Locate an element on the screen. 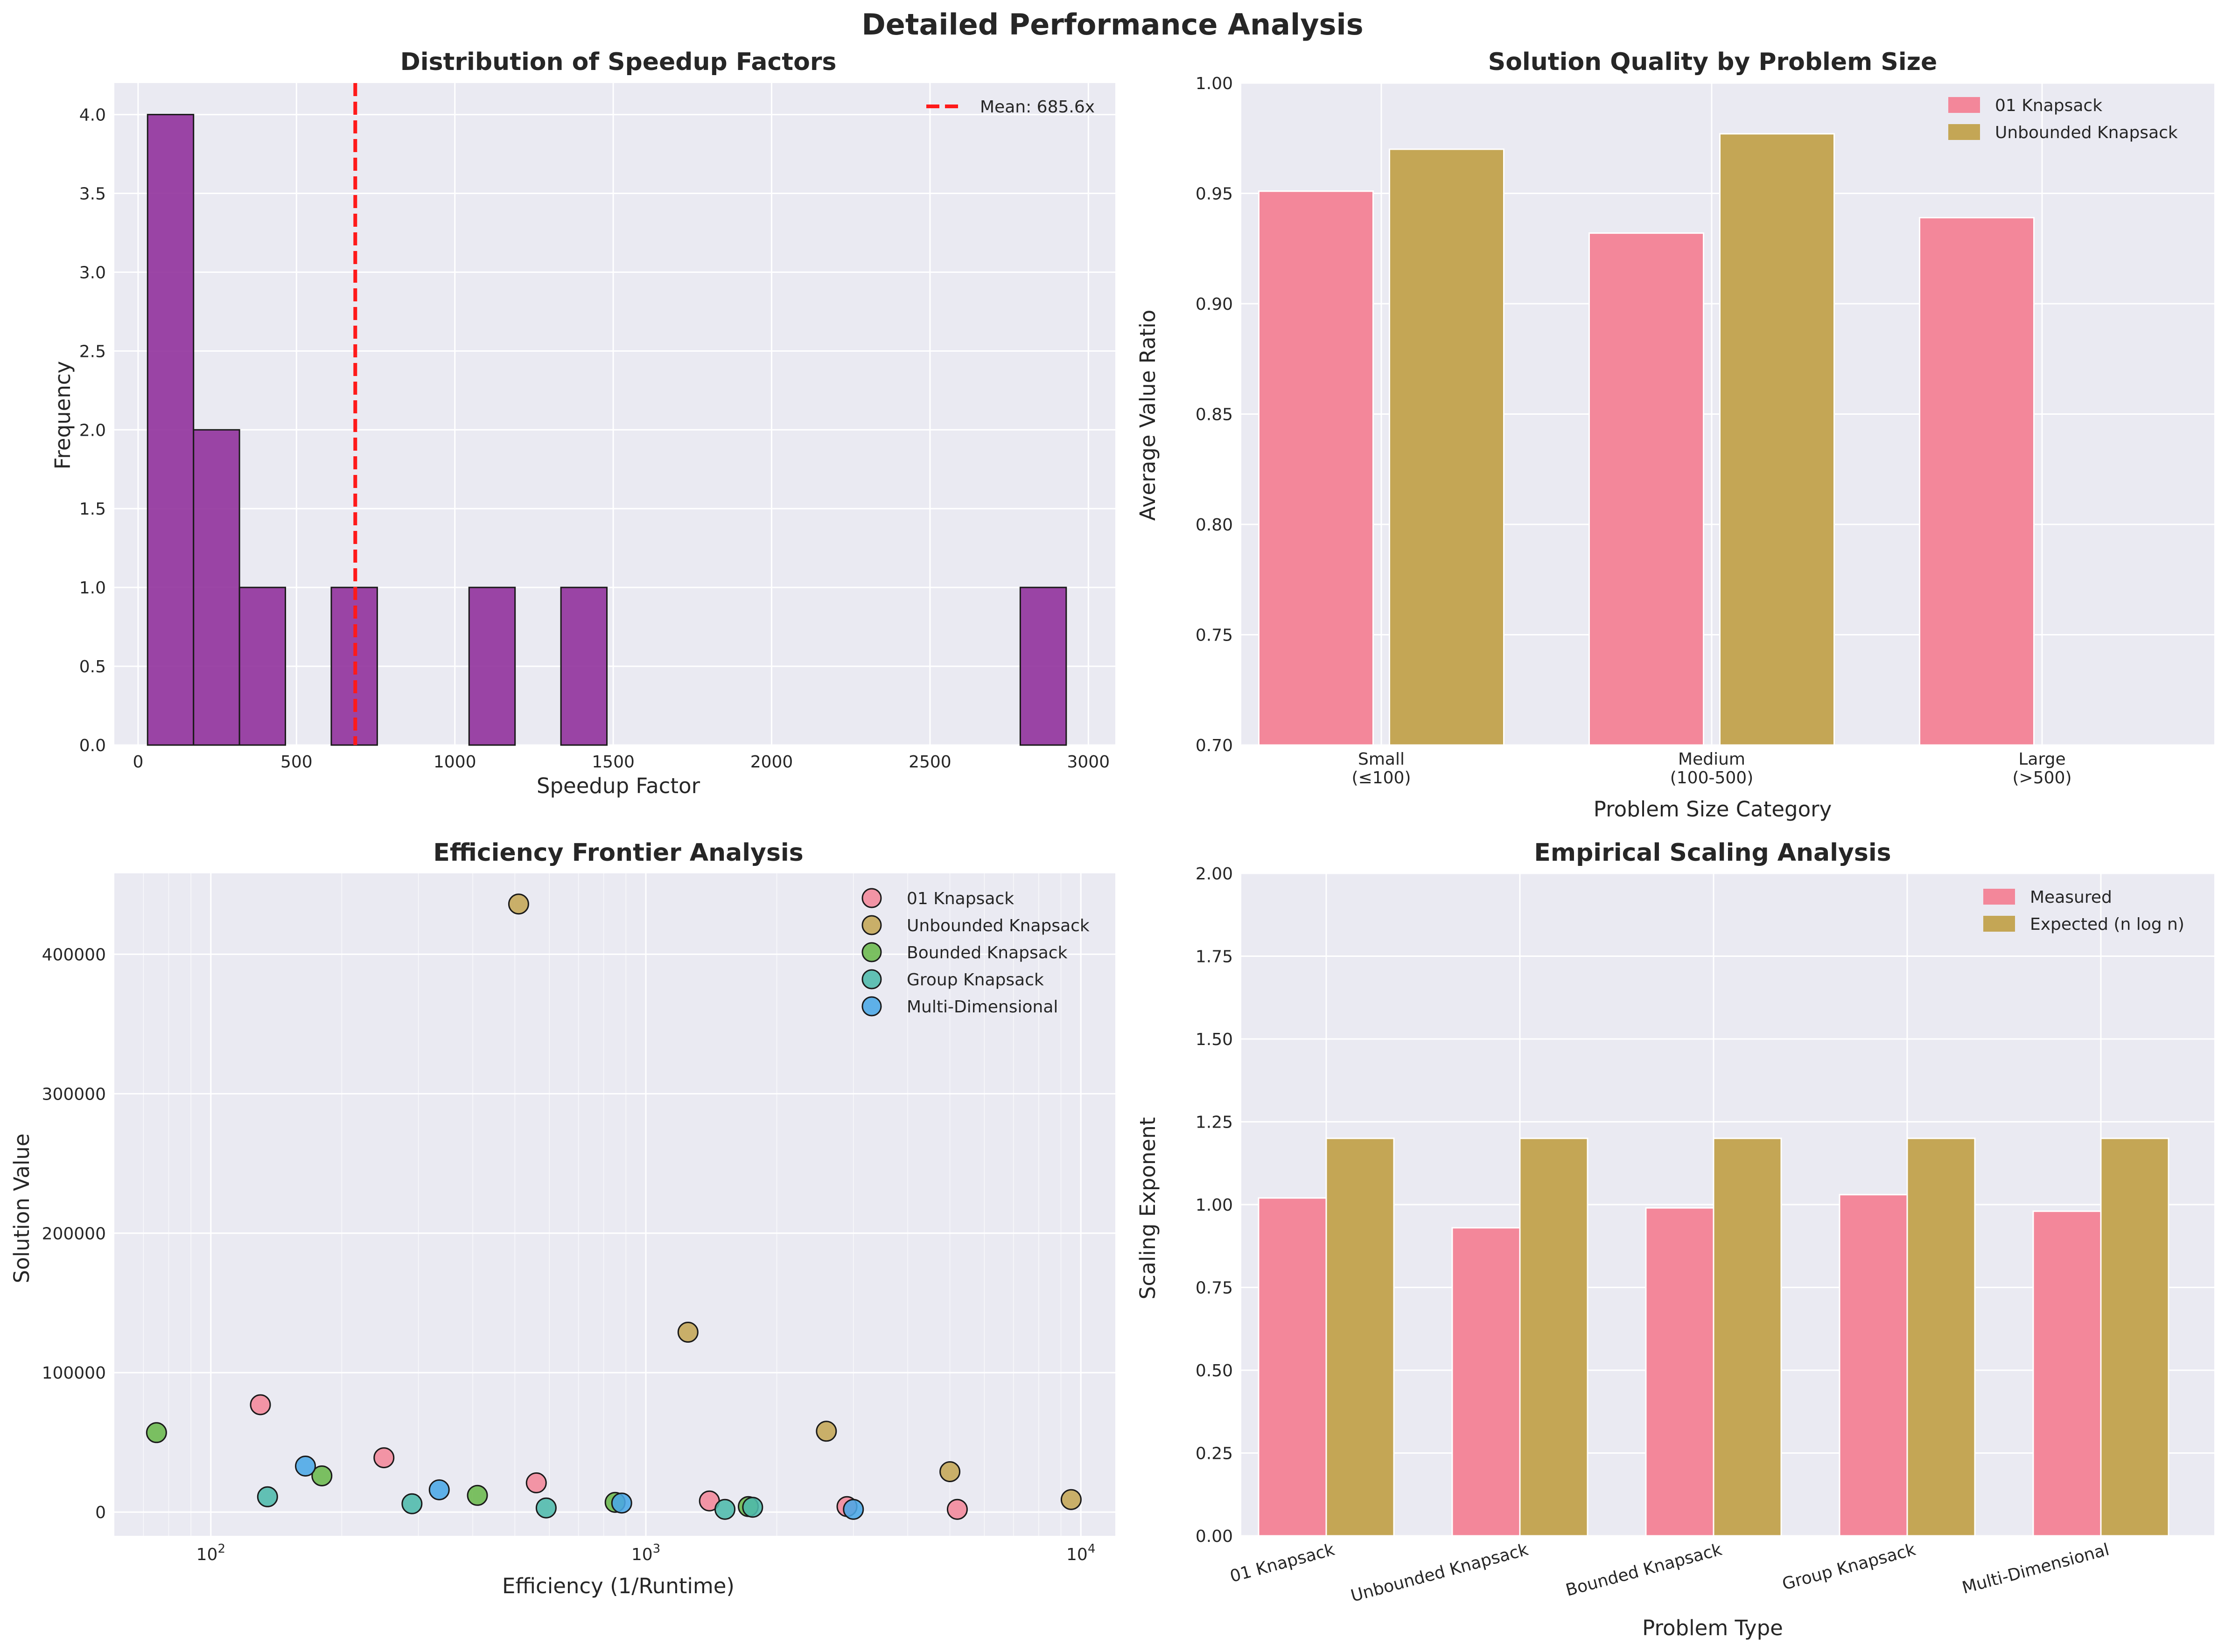 This screenshot has height=1652, width=2225. y-axis-label: Average Value Ratio is located at coordinates (1147, 416).